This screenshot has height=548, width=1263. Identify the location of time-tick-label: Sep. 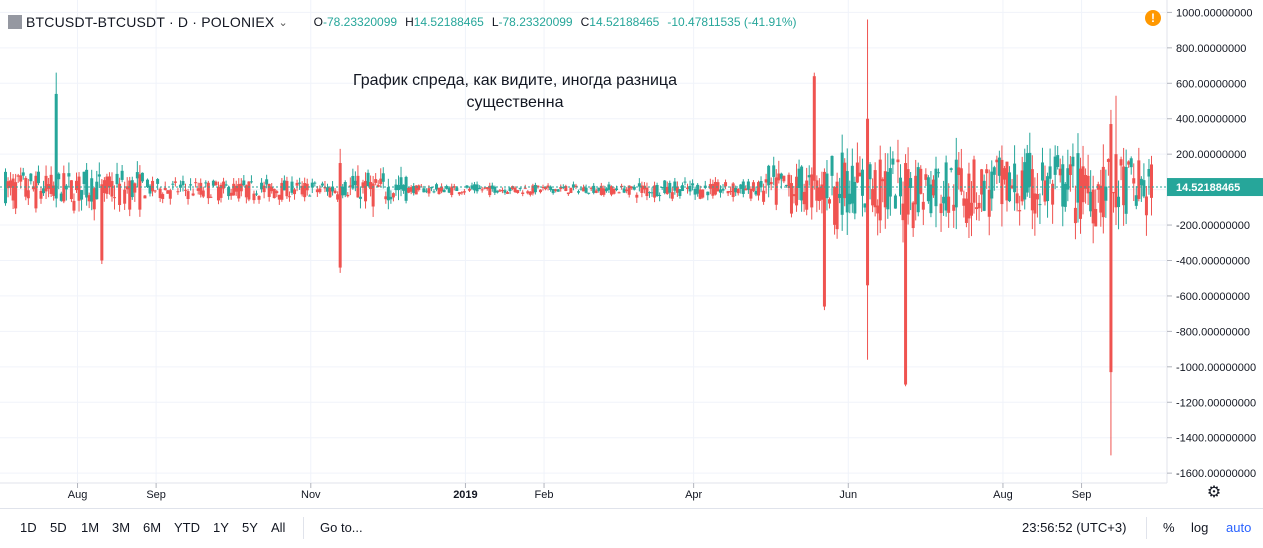
(1082, 495).